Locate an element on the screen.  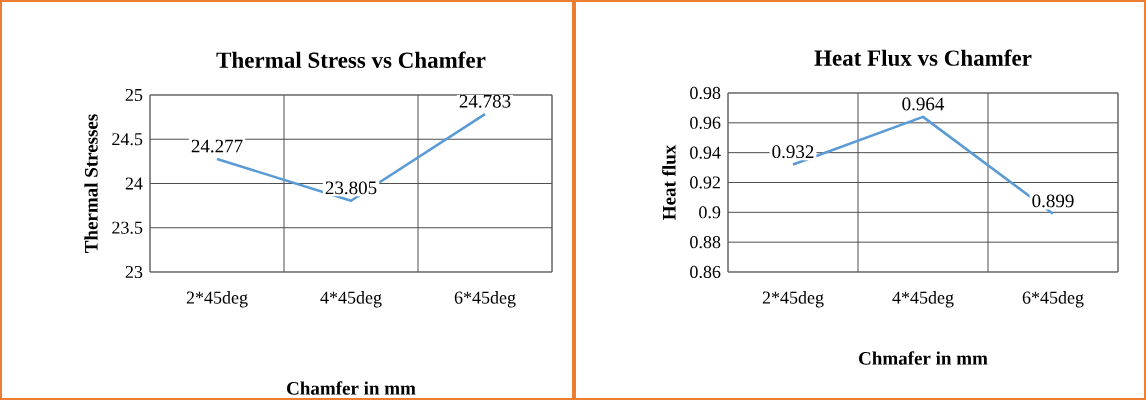
y-tick-label: 24 is located at coordinates (134, 183).